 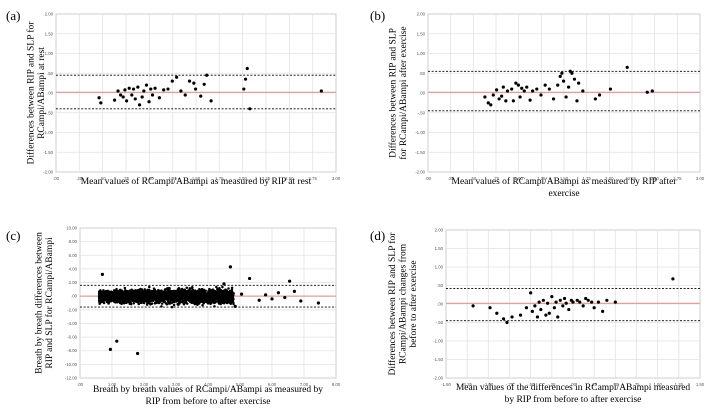 I want to click on x-tick-label: .00, so click(x=428, y=178).